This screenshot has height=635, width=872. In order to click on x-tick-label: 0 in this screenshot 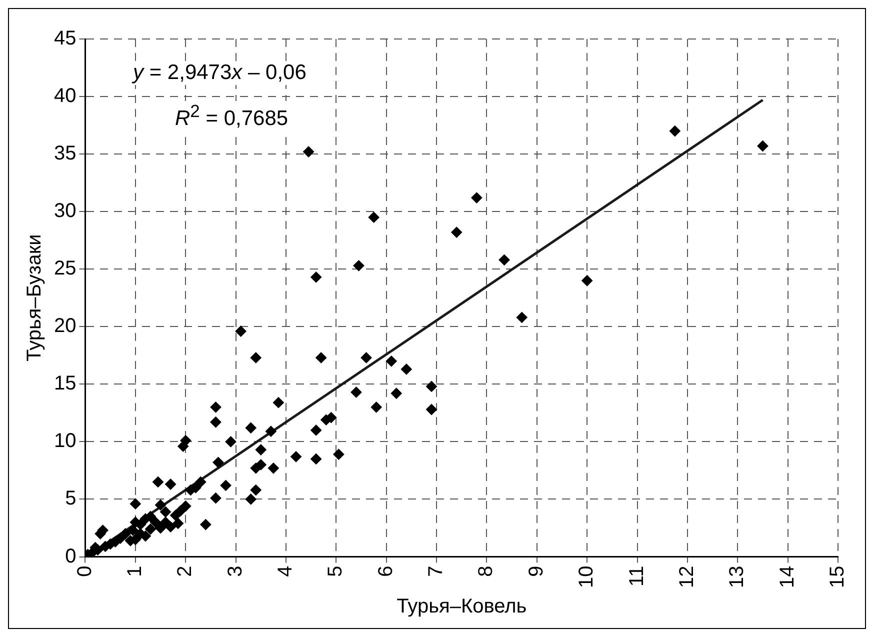, I will do `click(85, 571)`.